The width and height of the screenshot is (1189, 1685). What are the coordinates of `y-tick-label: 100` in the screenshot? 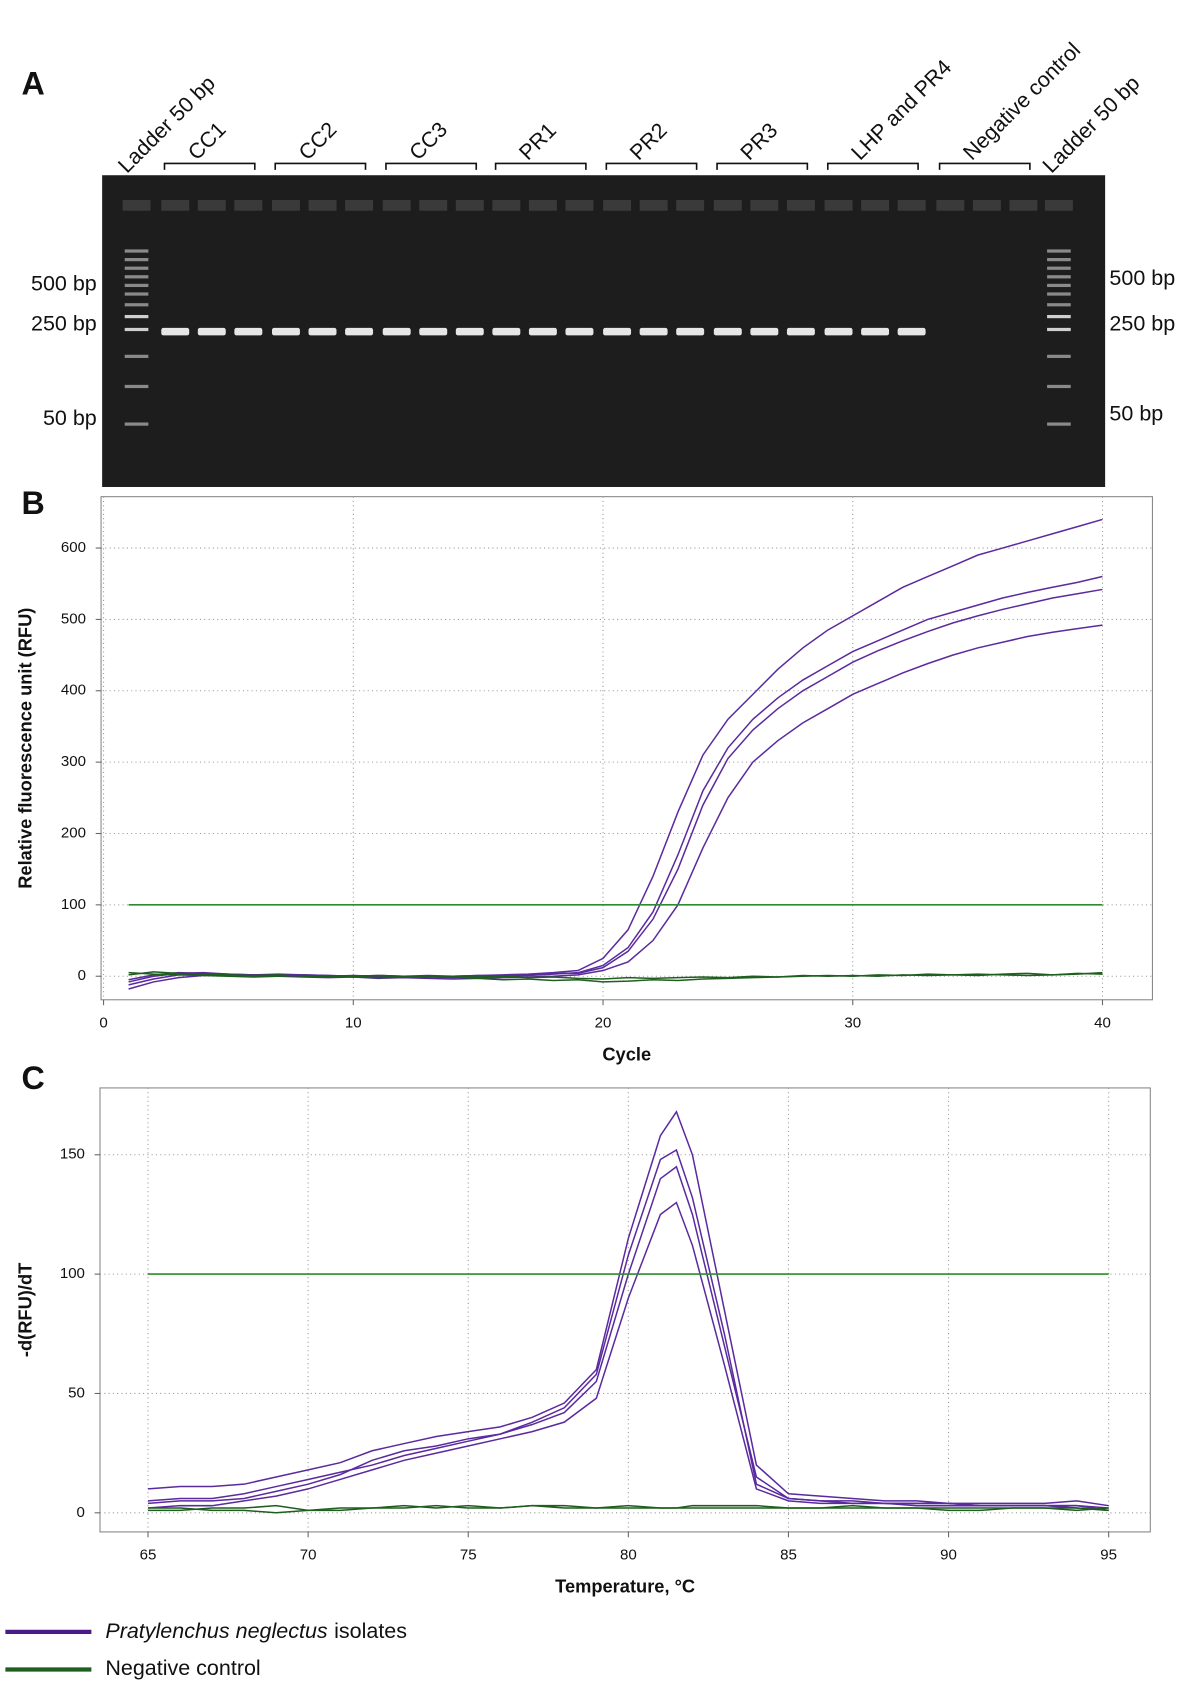 It's located at (73, 904).